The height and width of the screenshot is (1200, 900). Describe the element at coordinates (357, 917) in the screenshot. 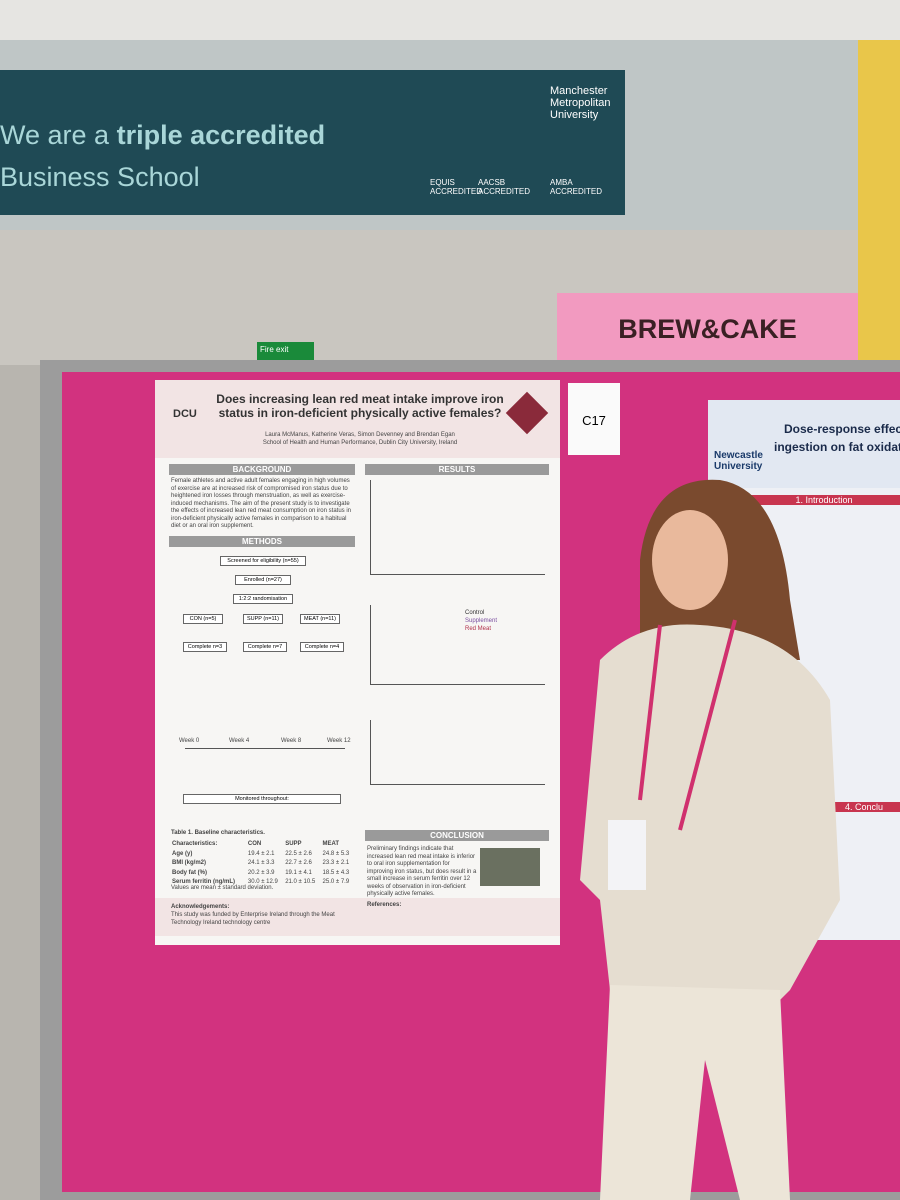

I see `footer` at that location.